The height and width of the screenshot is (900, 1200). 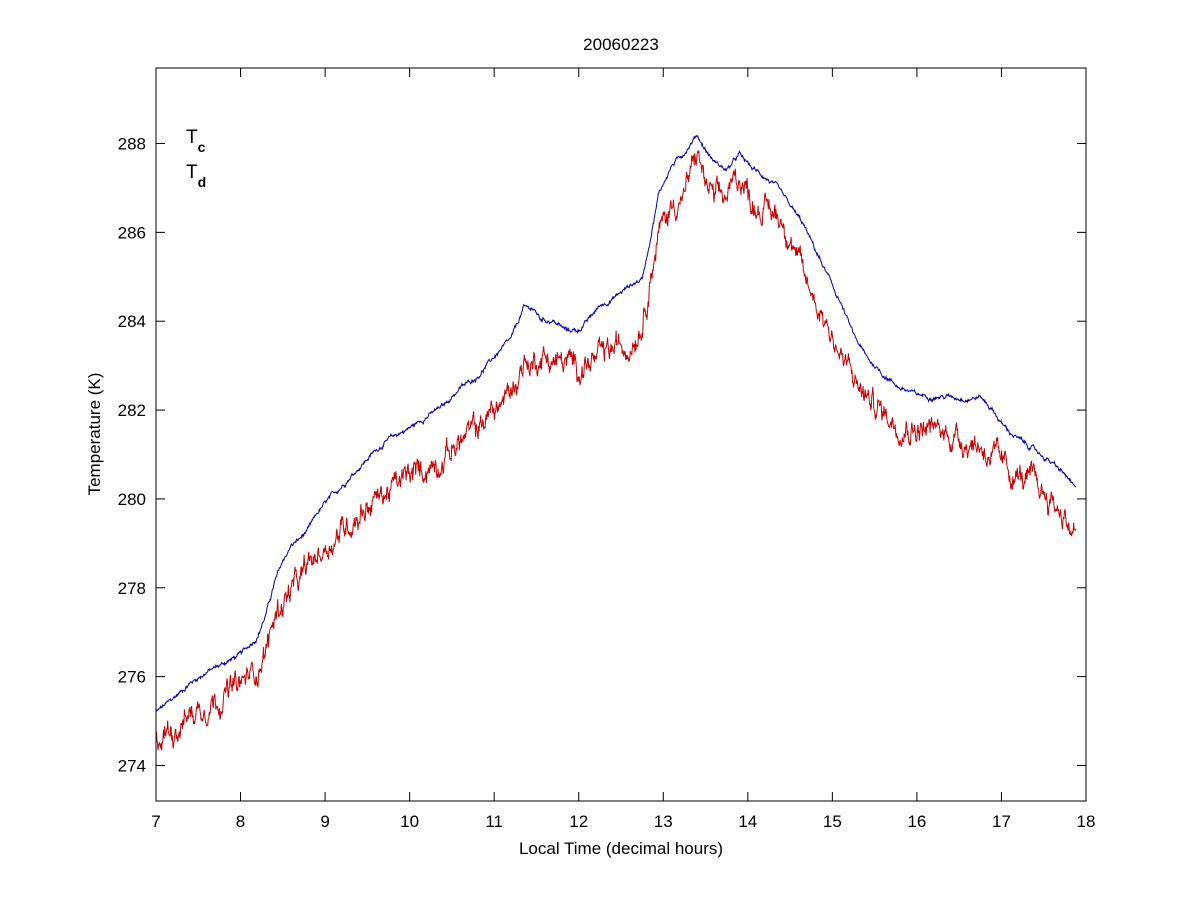 I want to click on x-tick-label: 9, so click(x=324, y=821).